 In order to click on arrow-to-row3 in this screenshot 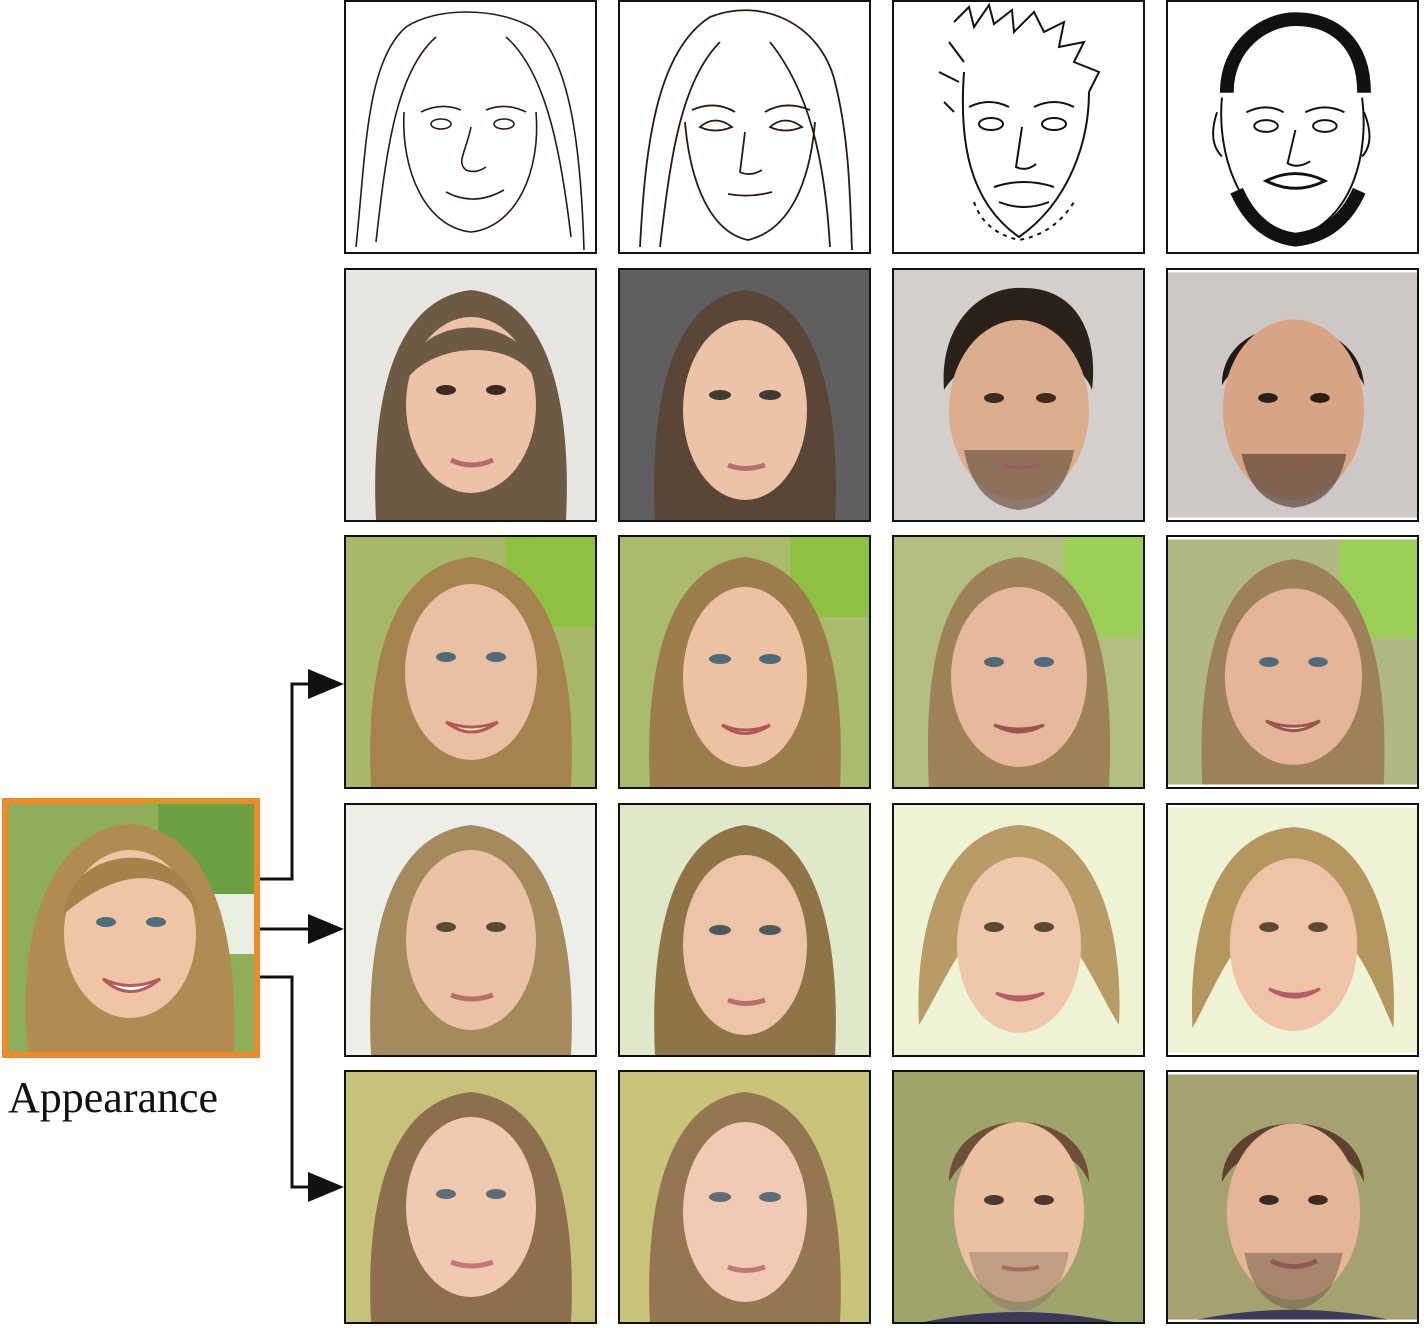, I will do `click(302, 775)`.